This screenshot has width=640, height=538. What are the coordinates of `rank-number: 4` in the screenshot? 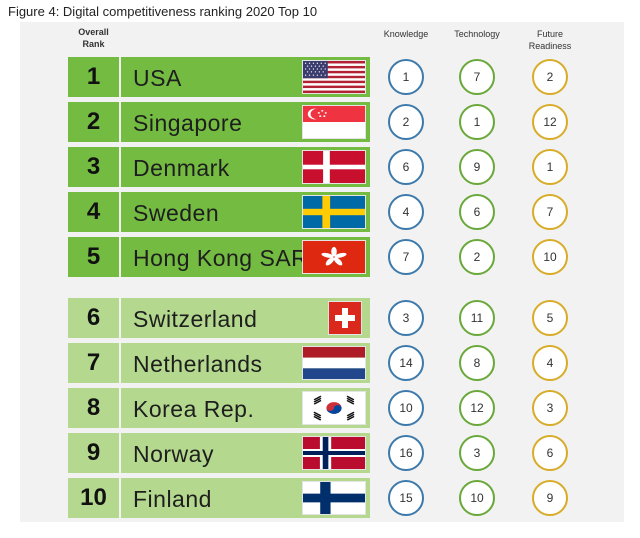 It's located at (93, 212).